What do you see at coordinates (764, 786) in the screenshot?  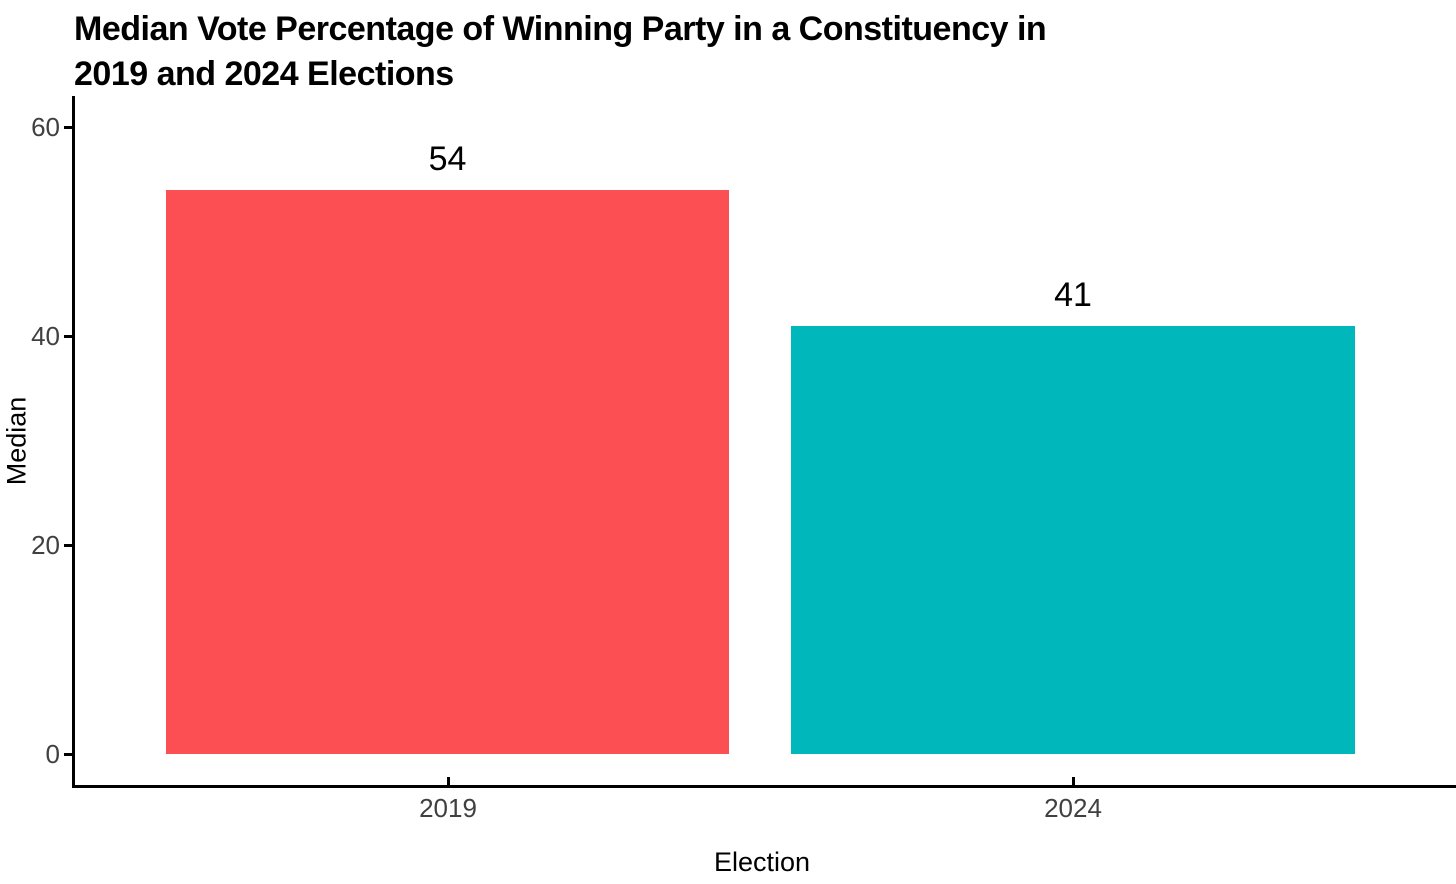 I see `x-axis-line` at bounding box center [764, 786].